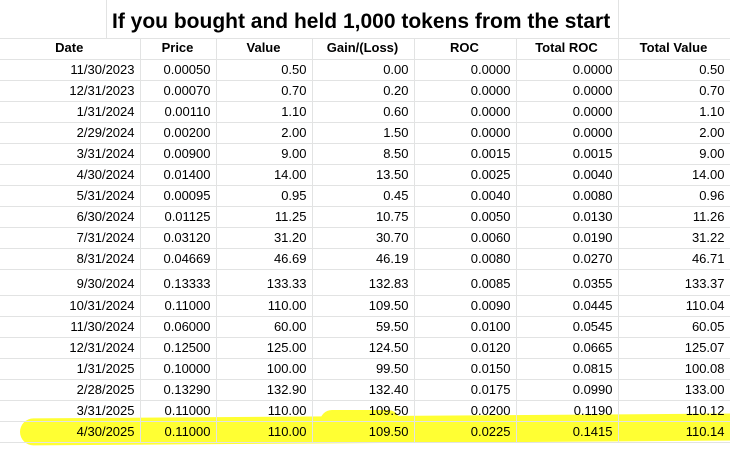  Describe the element at coordinates (674, 411) in the screenshot. I see `value-cell: 110.12` at that location.